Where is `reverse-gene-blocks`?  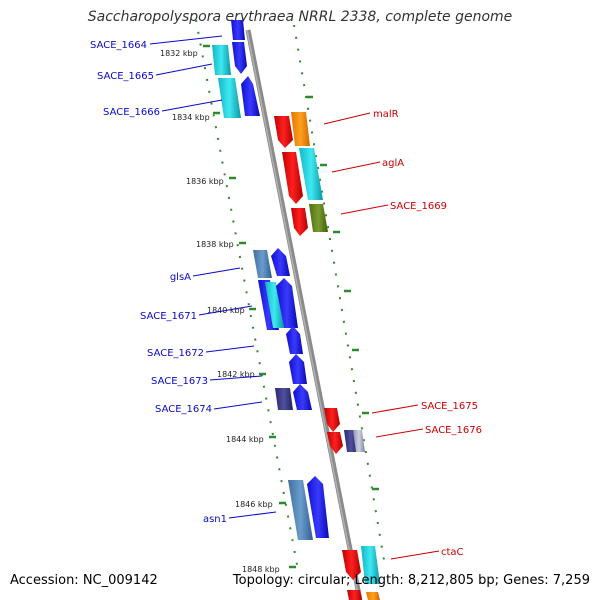 reverse-gene-blocks is located at coordinates (327, 356).